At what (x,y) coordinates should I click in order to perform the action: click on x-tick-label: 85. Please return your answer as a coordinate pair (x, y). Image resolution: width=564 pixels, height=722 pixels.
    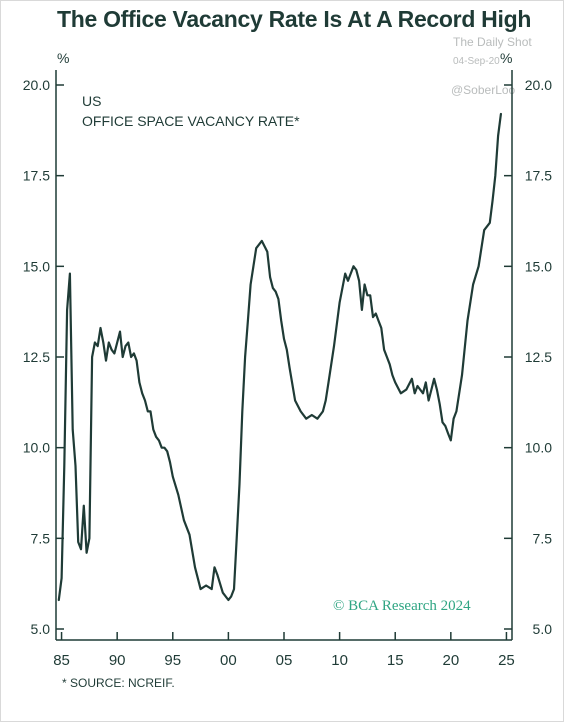
    Looking at the image, I should click on (61, 660).